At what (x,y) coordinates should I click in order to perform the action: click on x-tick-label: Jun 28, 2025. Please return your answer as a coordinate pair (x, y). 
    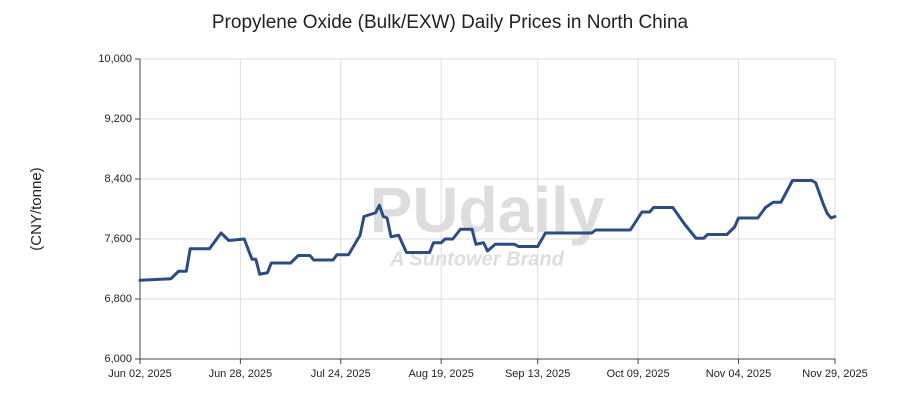
    Looking at the image, I should click on (241, 374).